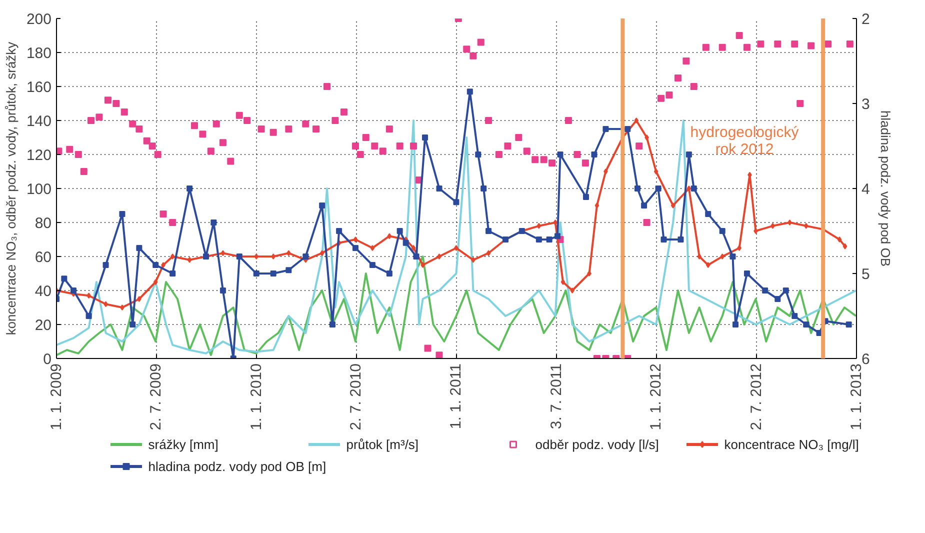 The height and width of the screenshot is (533, 925). What do you see at coordinates (156, 396) in the screenshot?
I see `x-tick-label: 2. 7. 2009` at bounding box center [156, 396].